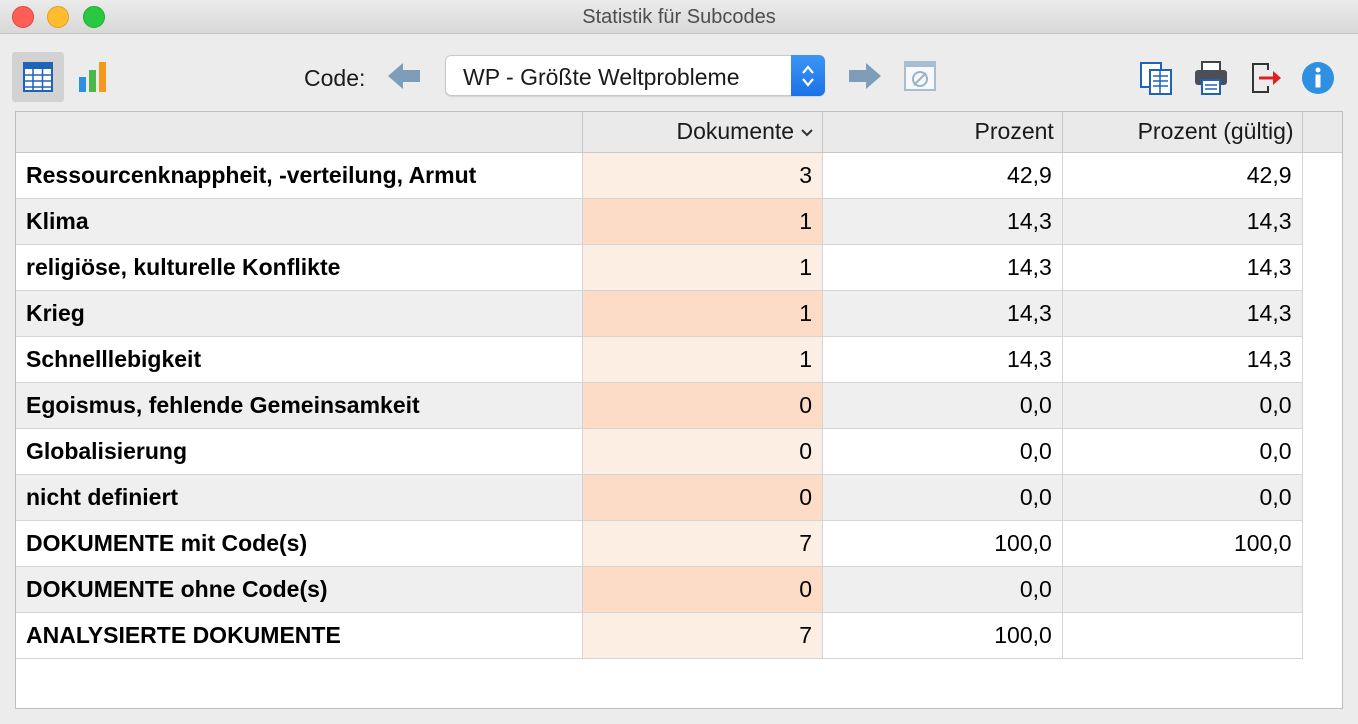 This screenshot has height=724, width=1358. I want to click on window-title: Statistik für Subcodes, so click(679, 17).